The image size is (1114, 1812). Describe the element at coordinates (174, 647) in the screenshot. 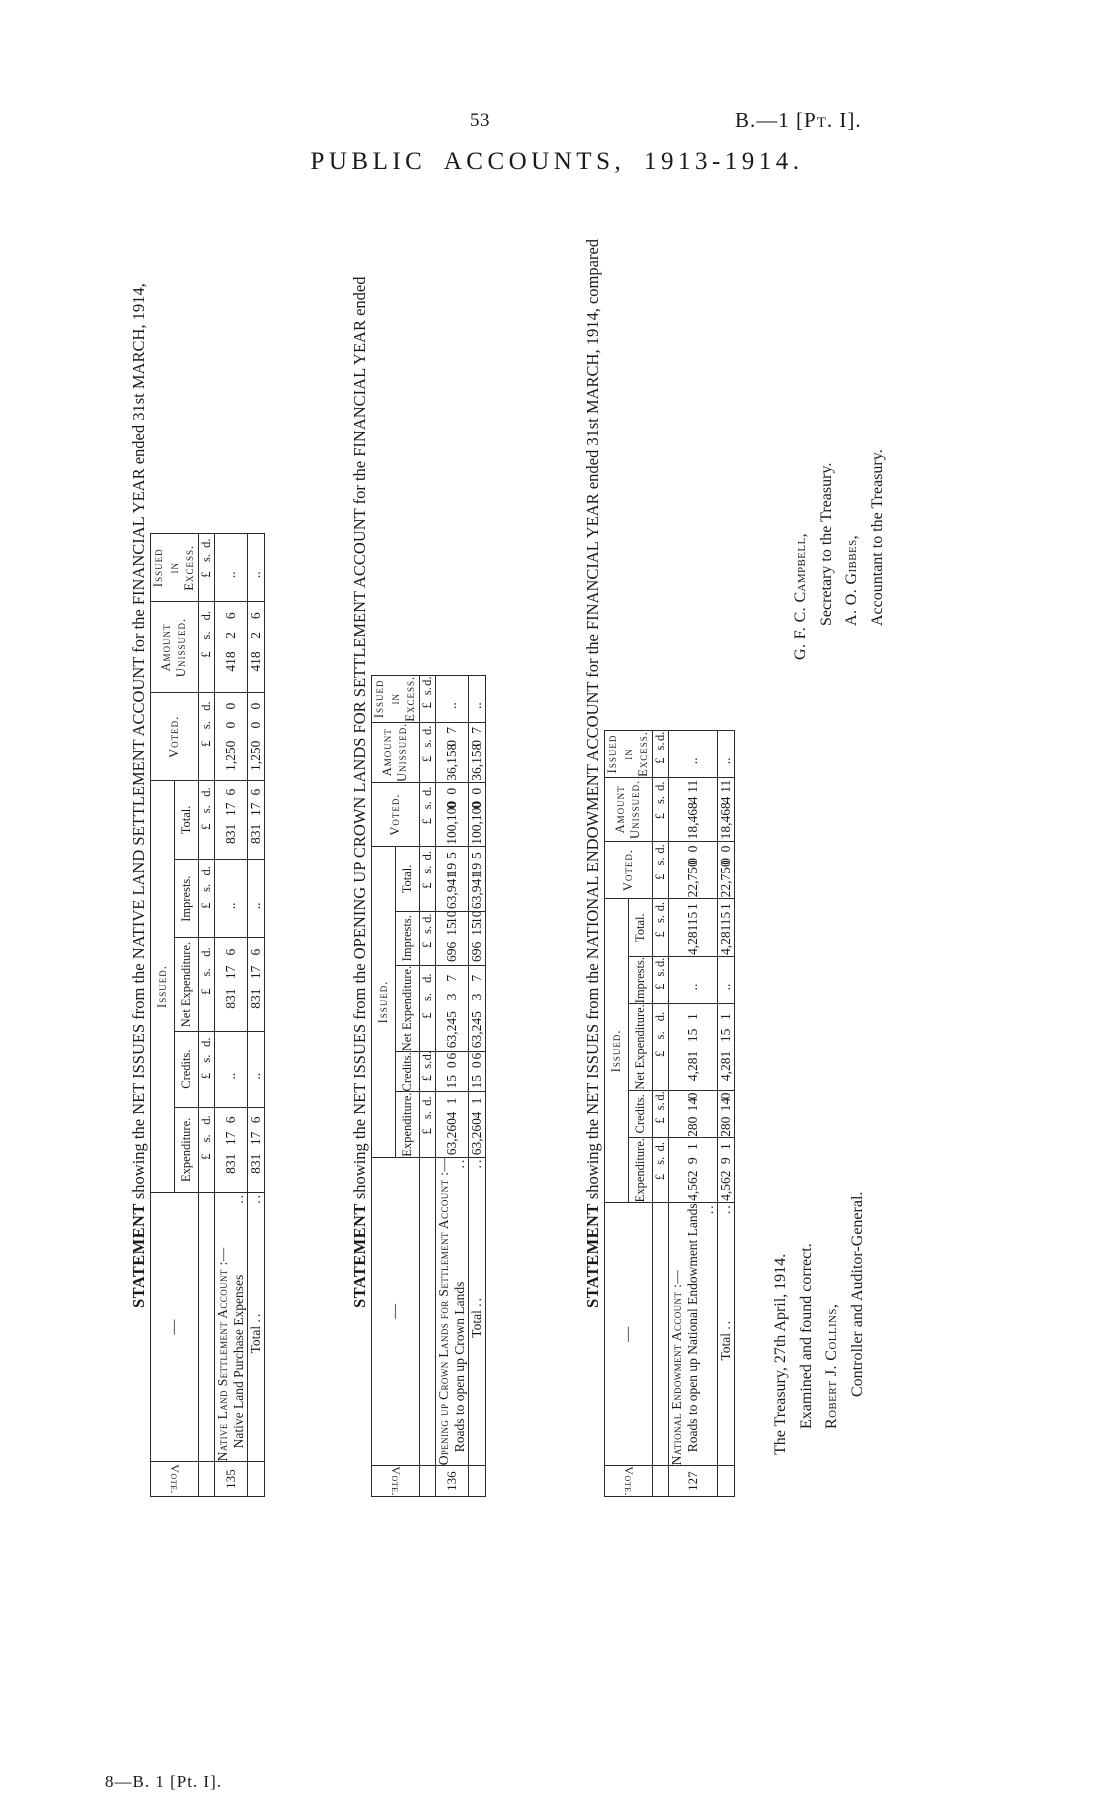

I see `table-1-amount-unissued-header: Amount Unissued.` at that location.